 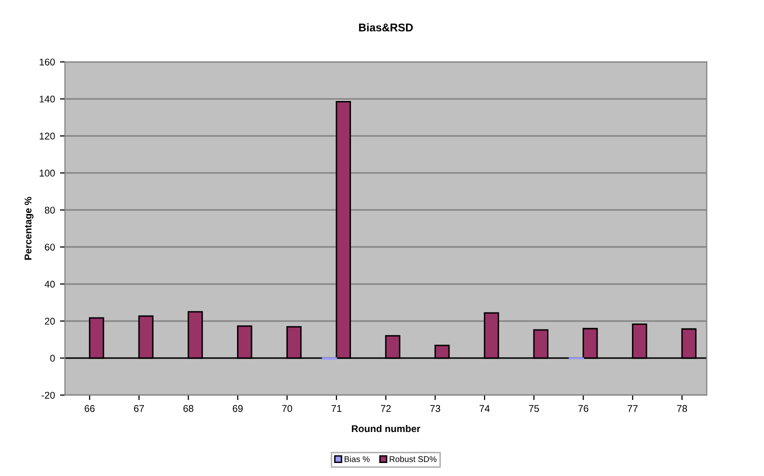 What do you see at coordinates (682, 408) in the screenshot?
I see `x-tick-label: 78` at bounding box center [682, 408].